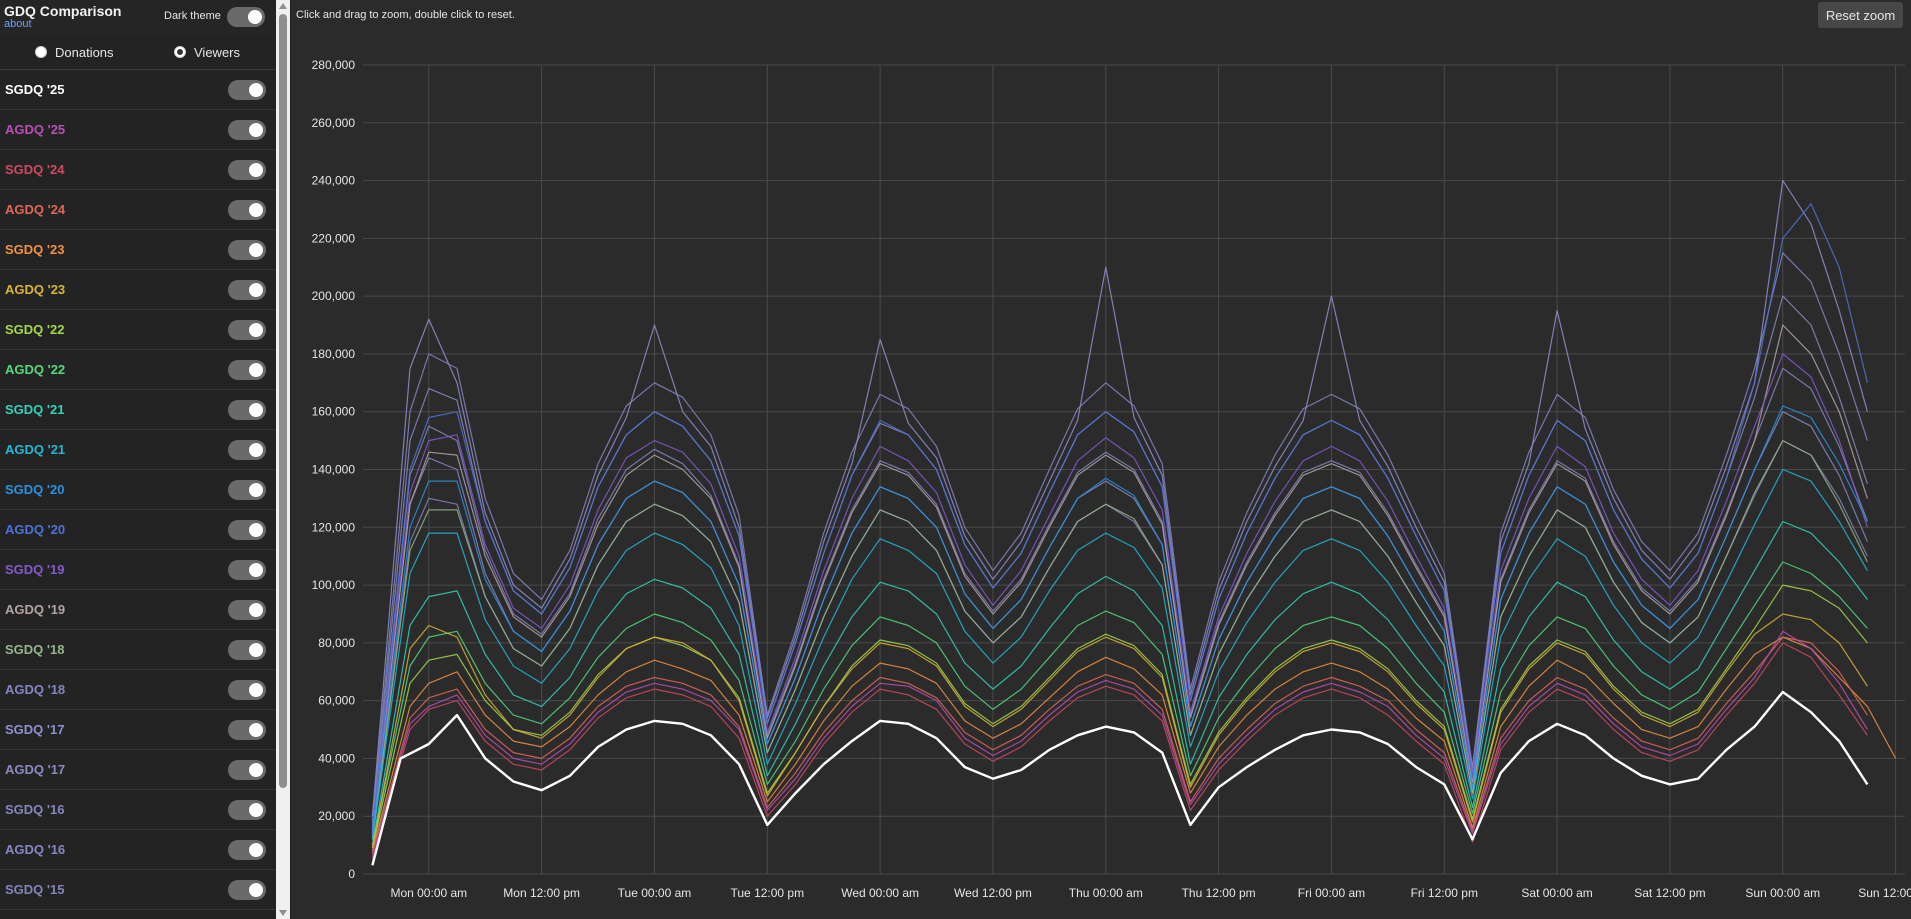 This screenshot has width=1911, height=919. Describe the element at coordinates (138, 330) in the screenshot. I see `event-row: SGDQ '22` at that location.